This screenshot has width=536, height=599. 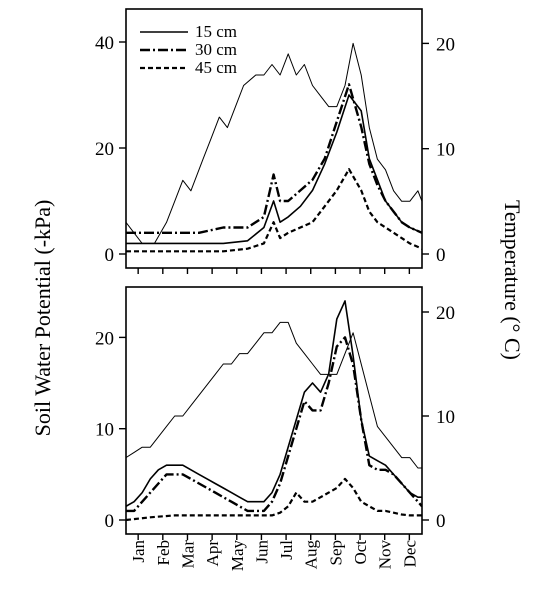 I want to click on month-label: Apr, so click(x=212, y=553).